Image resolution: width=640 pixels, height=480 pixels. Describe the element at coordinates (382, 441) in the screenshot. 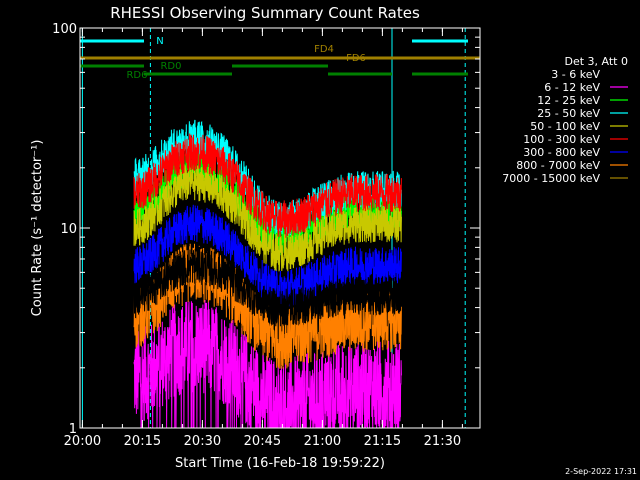

I see `x-tick-label: 21:15` at that location.